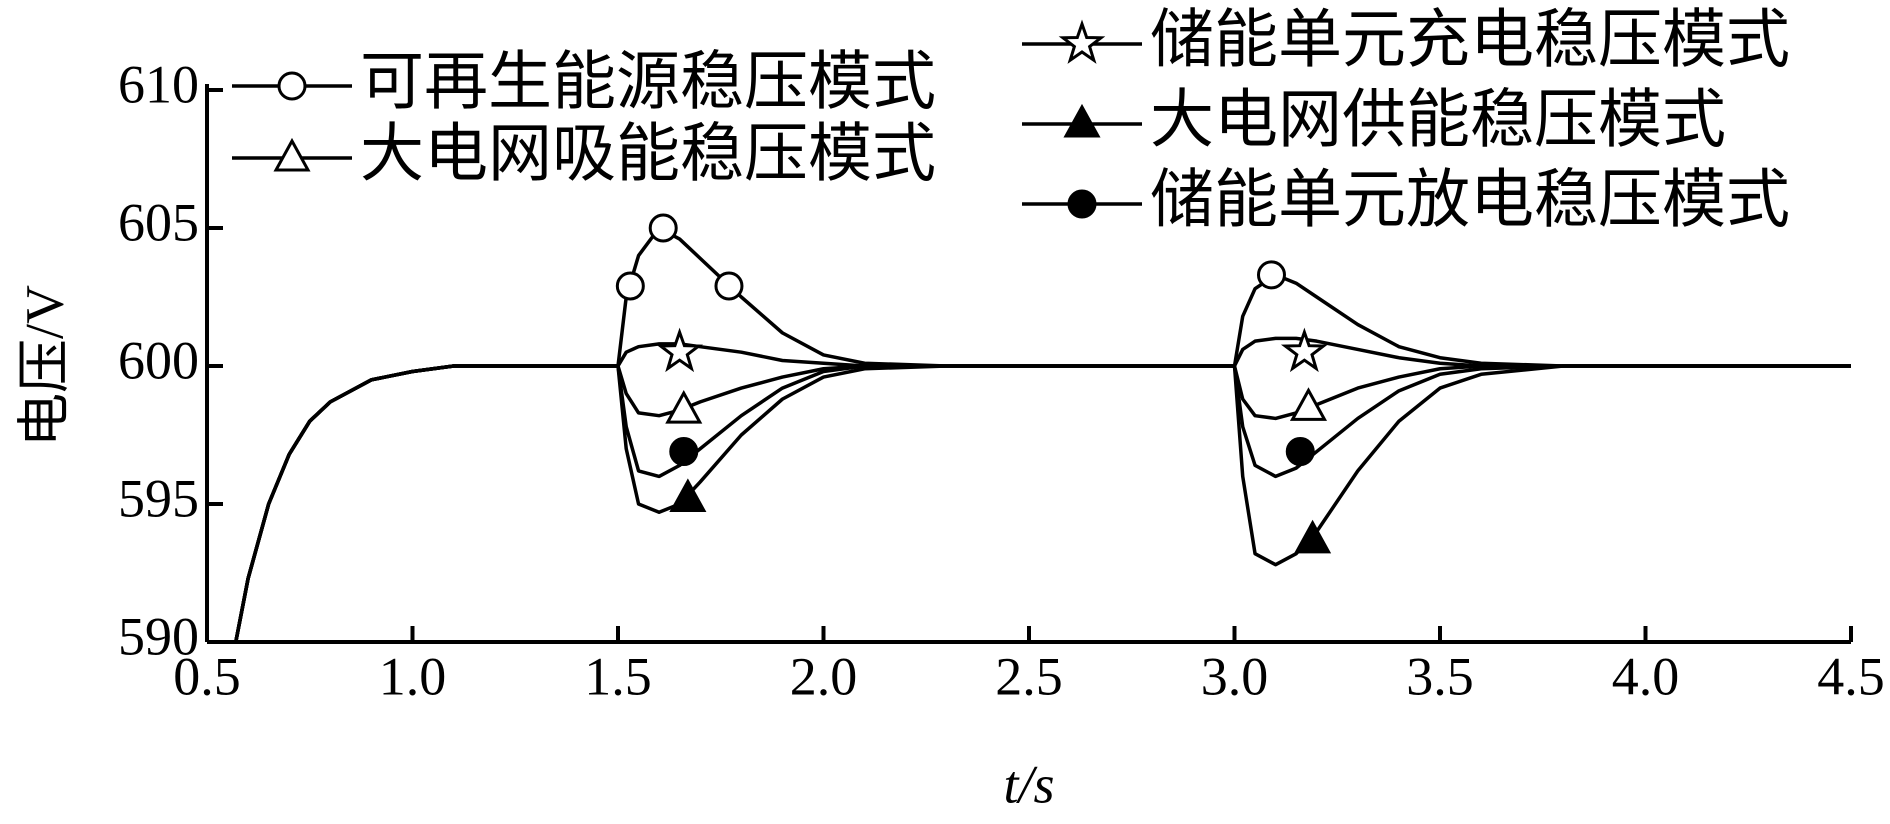  Describe the element at coordinates (1470, 41) in the screenshot. I see `legend-label: 储能单元充电稳压模式` at that location.